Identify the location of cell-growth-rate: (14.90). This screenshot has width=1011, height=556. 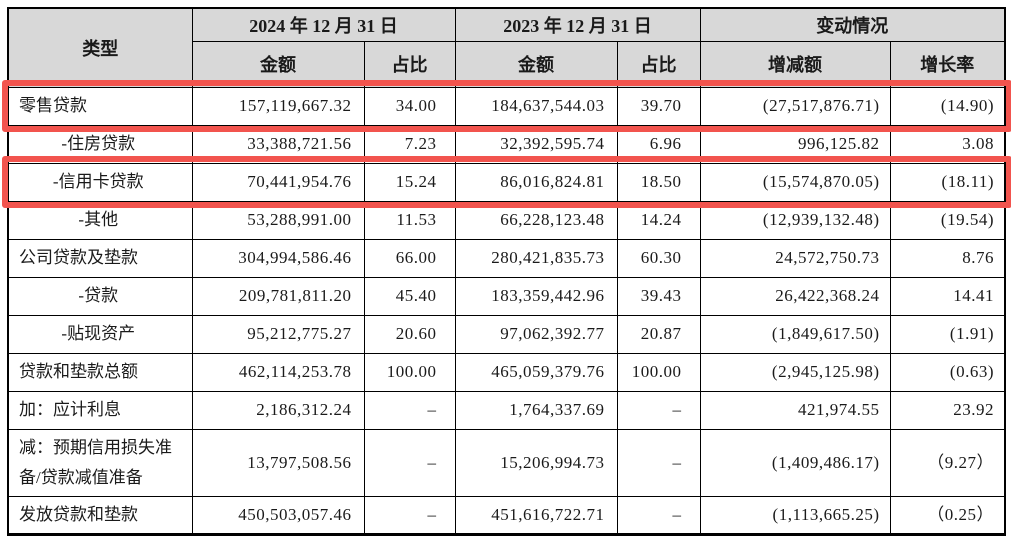
(947, 106).